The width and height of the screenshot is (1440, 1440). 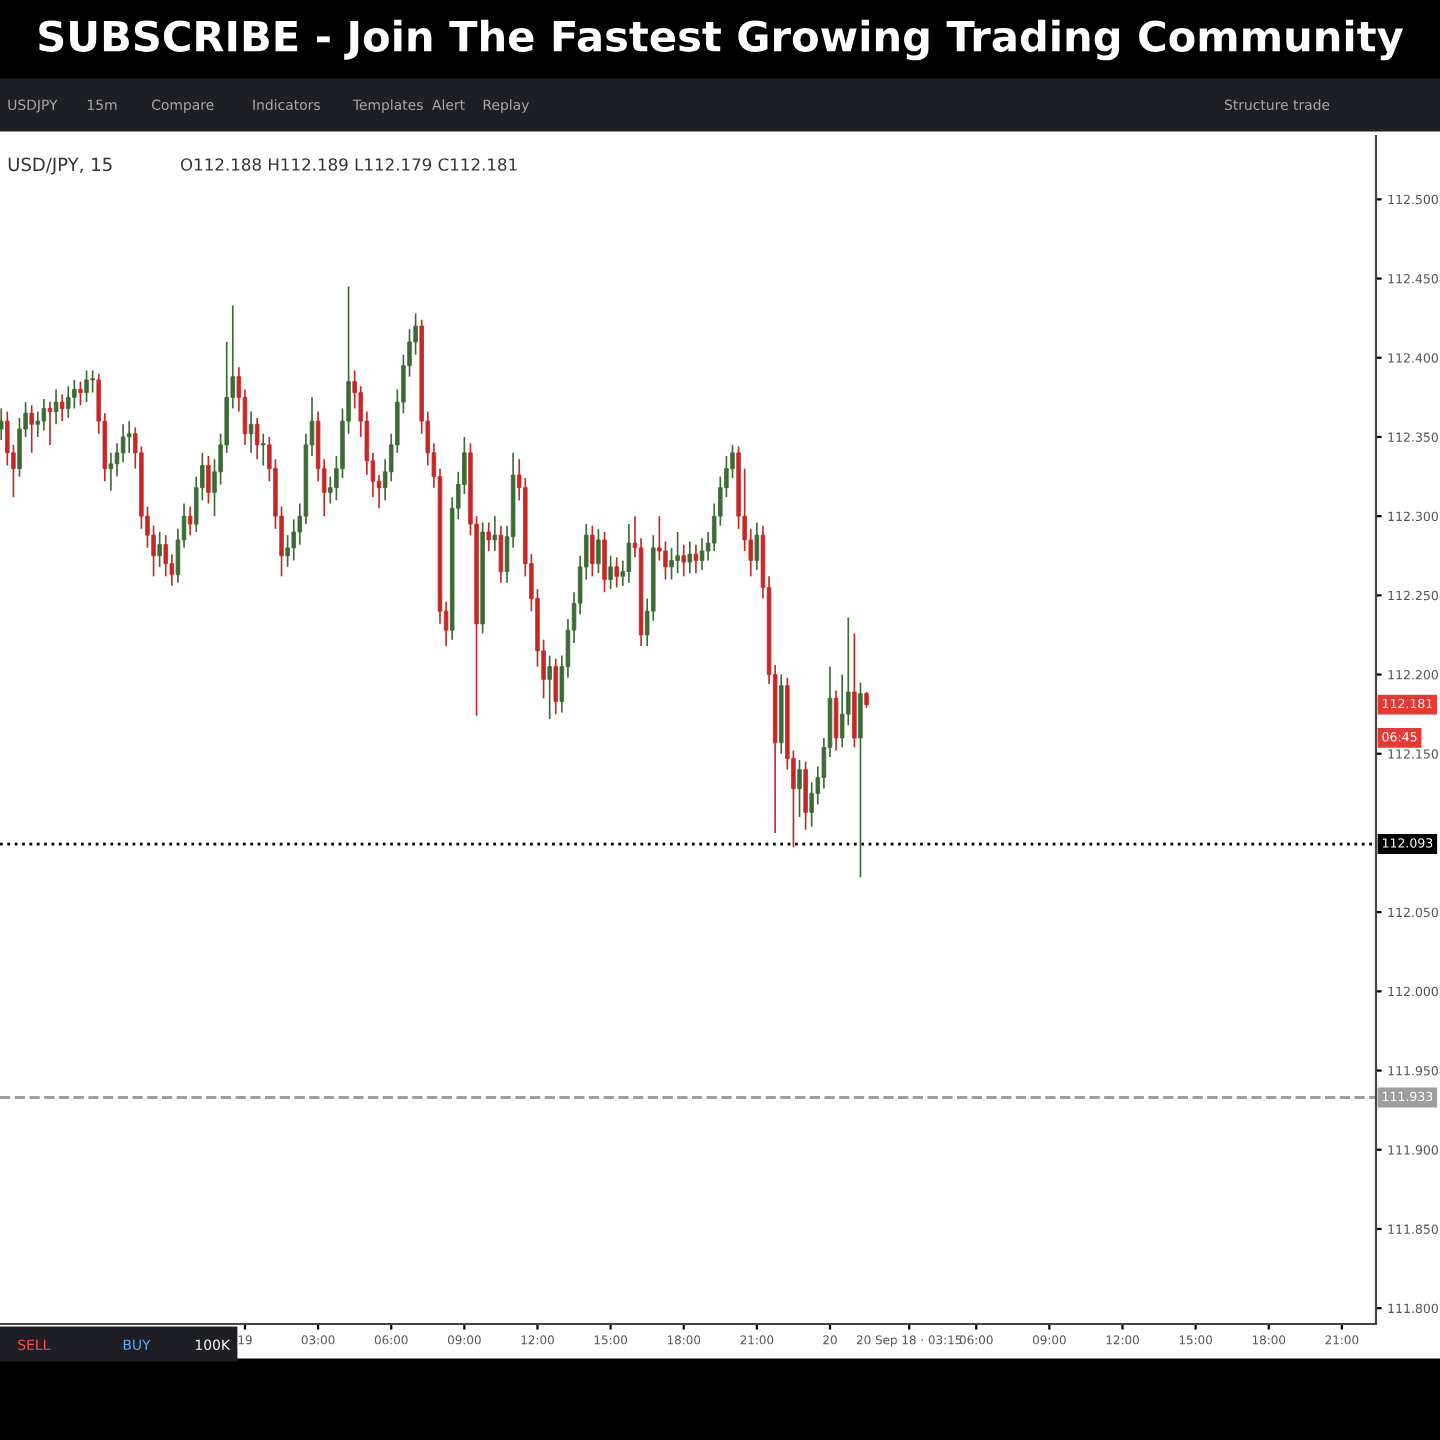 I want to click on text: O112.188 H112.189 L112.179 C112.181, so click(x=348, y=164).